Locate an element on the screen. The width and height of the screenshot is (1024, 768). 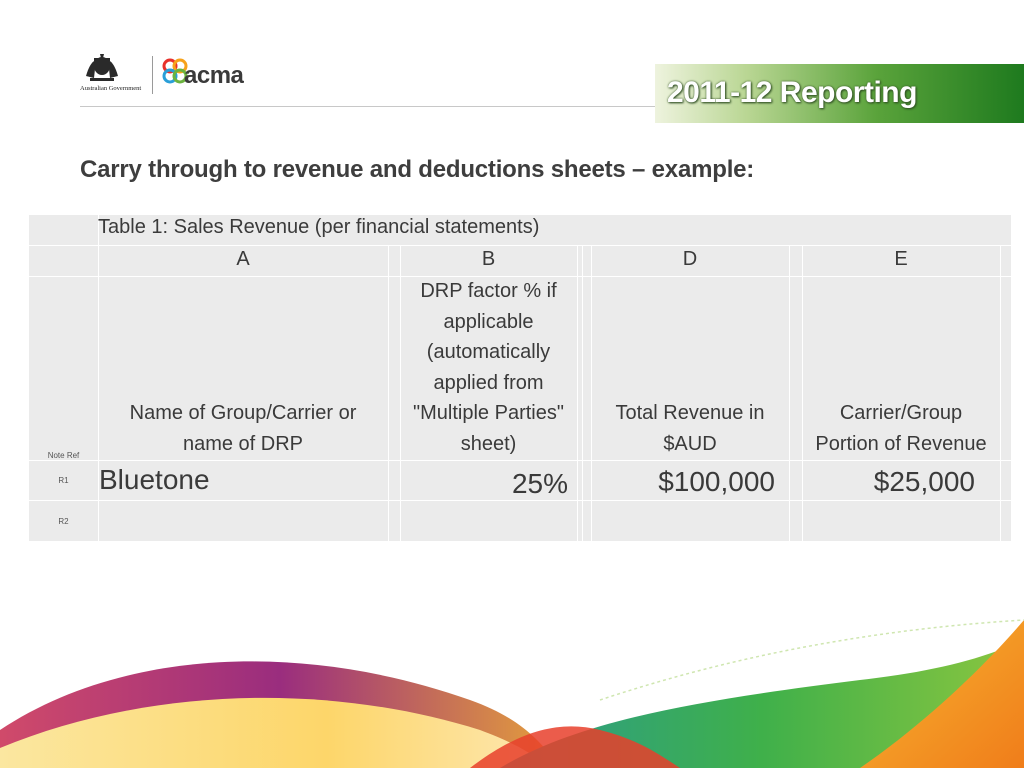
column-header-e-text: Carrier/Group Portion of Revenue is located at coordinates (901, 428).